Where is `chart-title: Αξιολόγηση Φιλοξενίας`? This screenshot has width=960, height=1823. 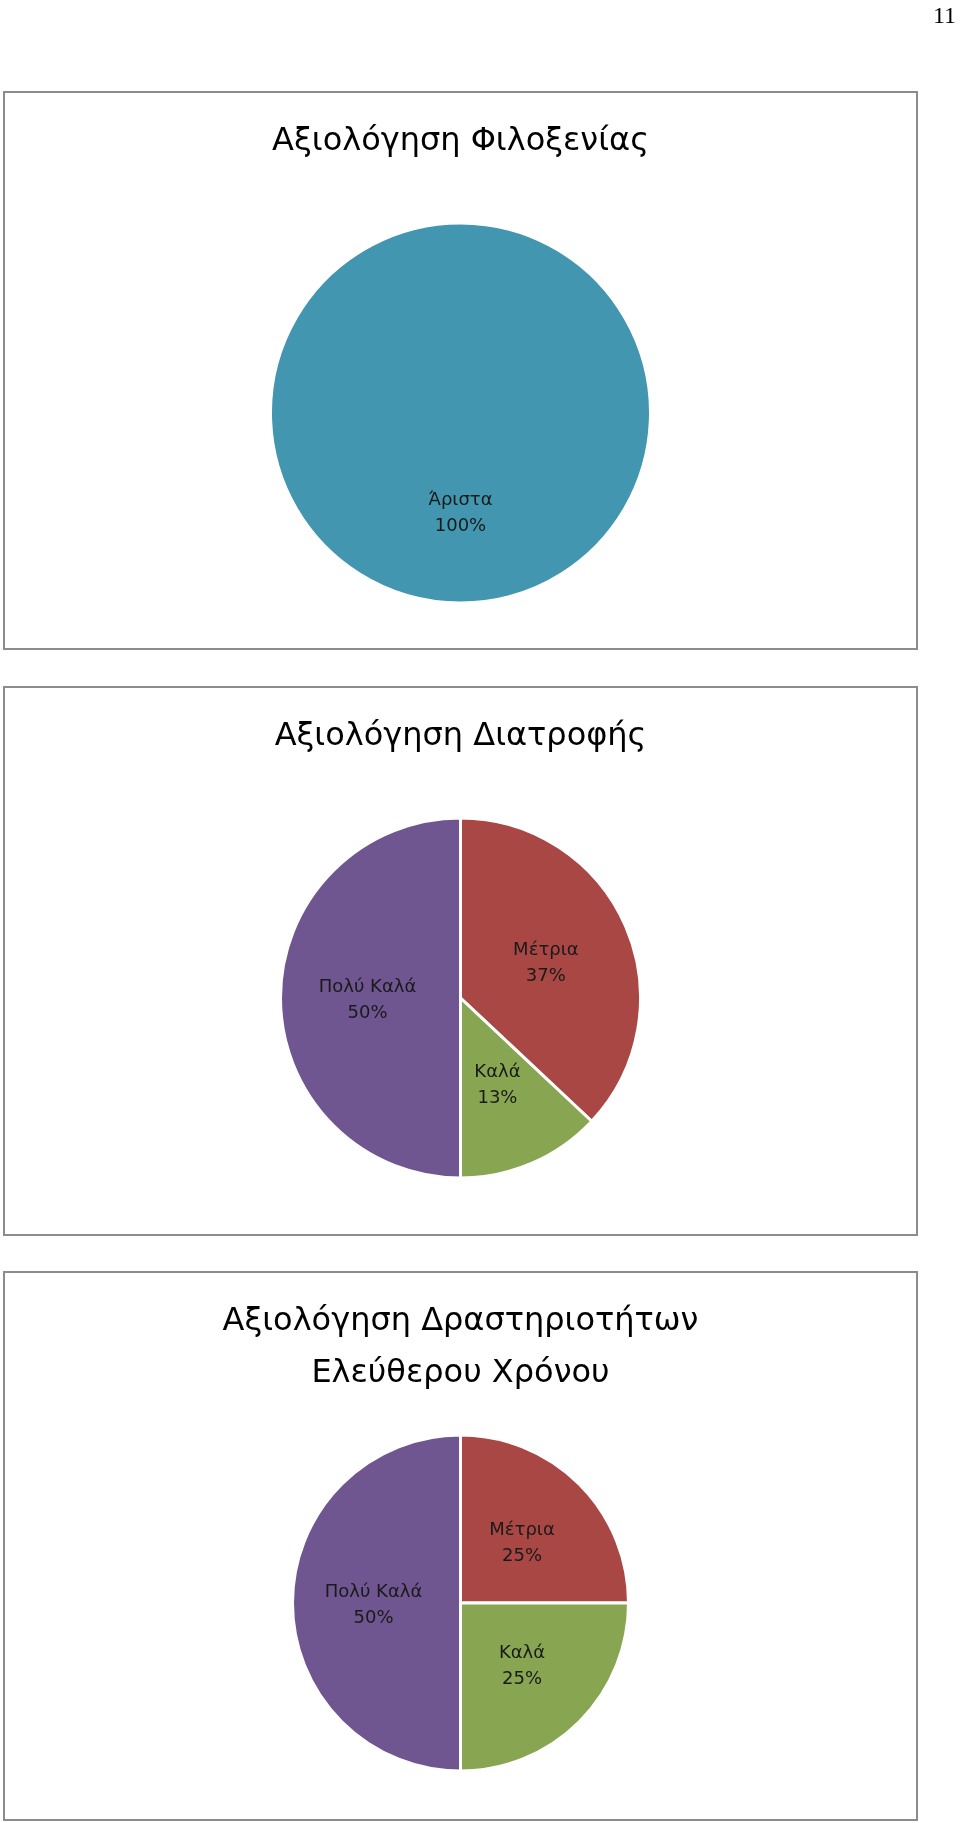
chart-title: Αξιολόγηση Φιλοξενίας is located at coordinates (460, 139).